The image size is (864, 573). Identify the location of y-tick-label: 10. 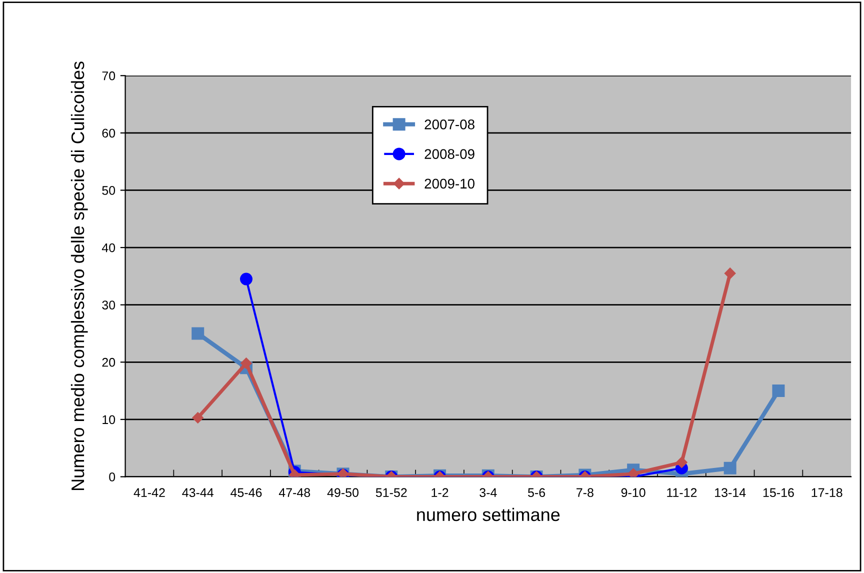
(109, 419).